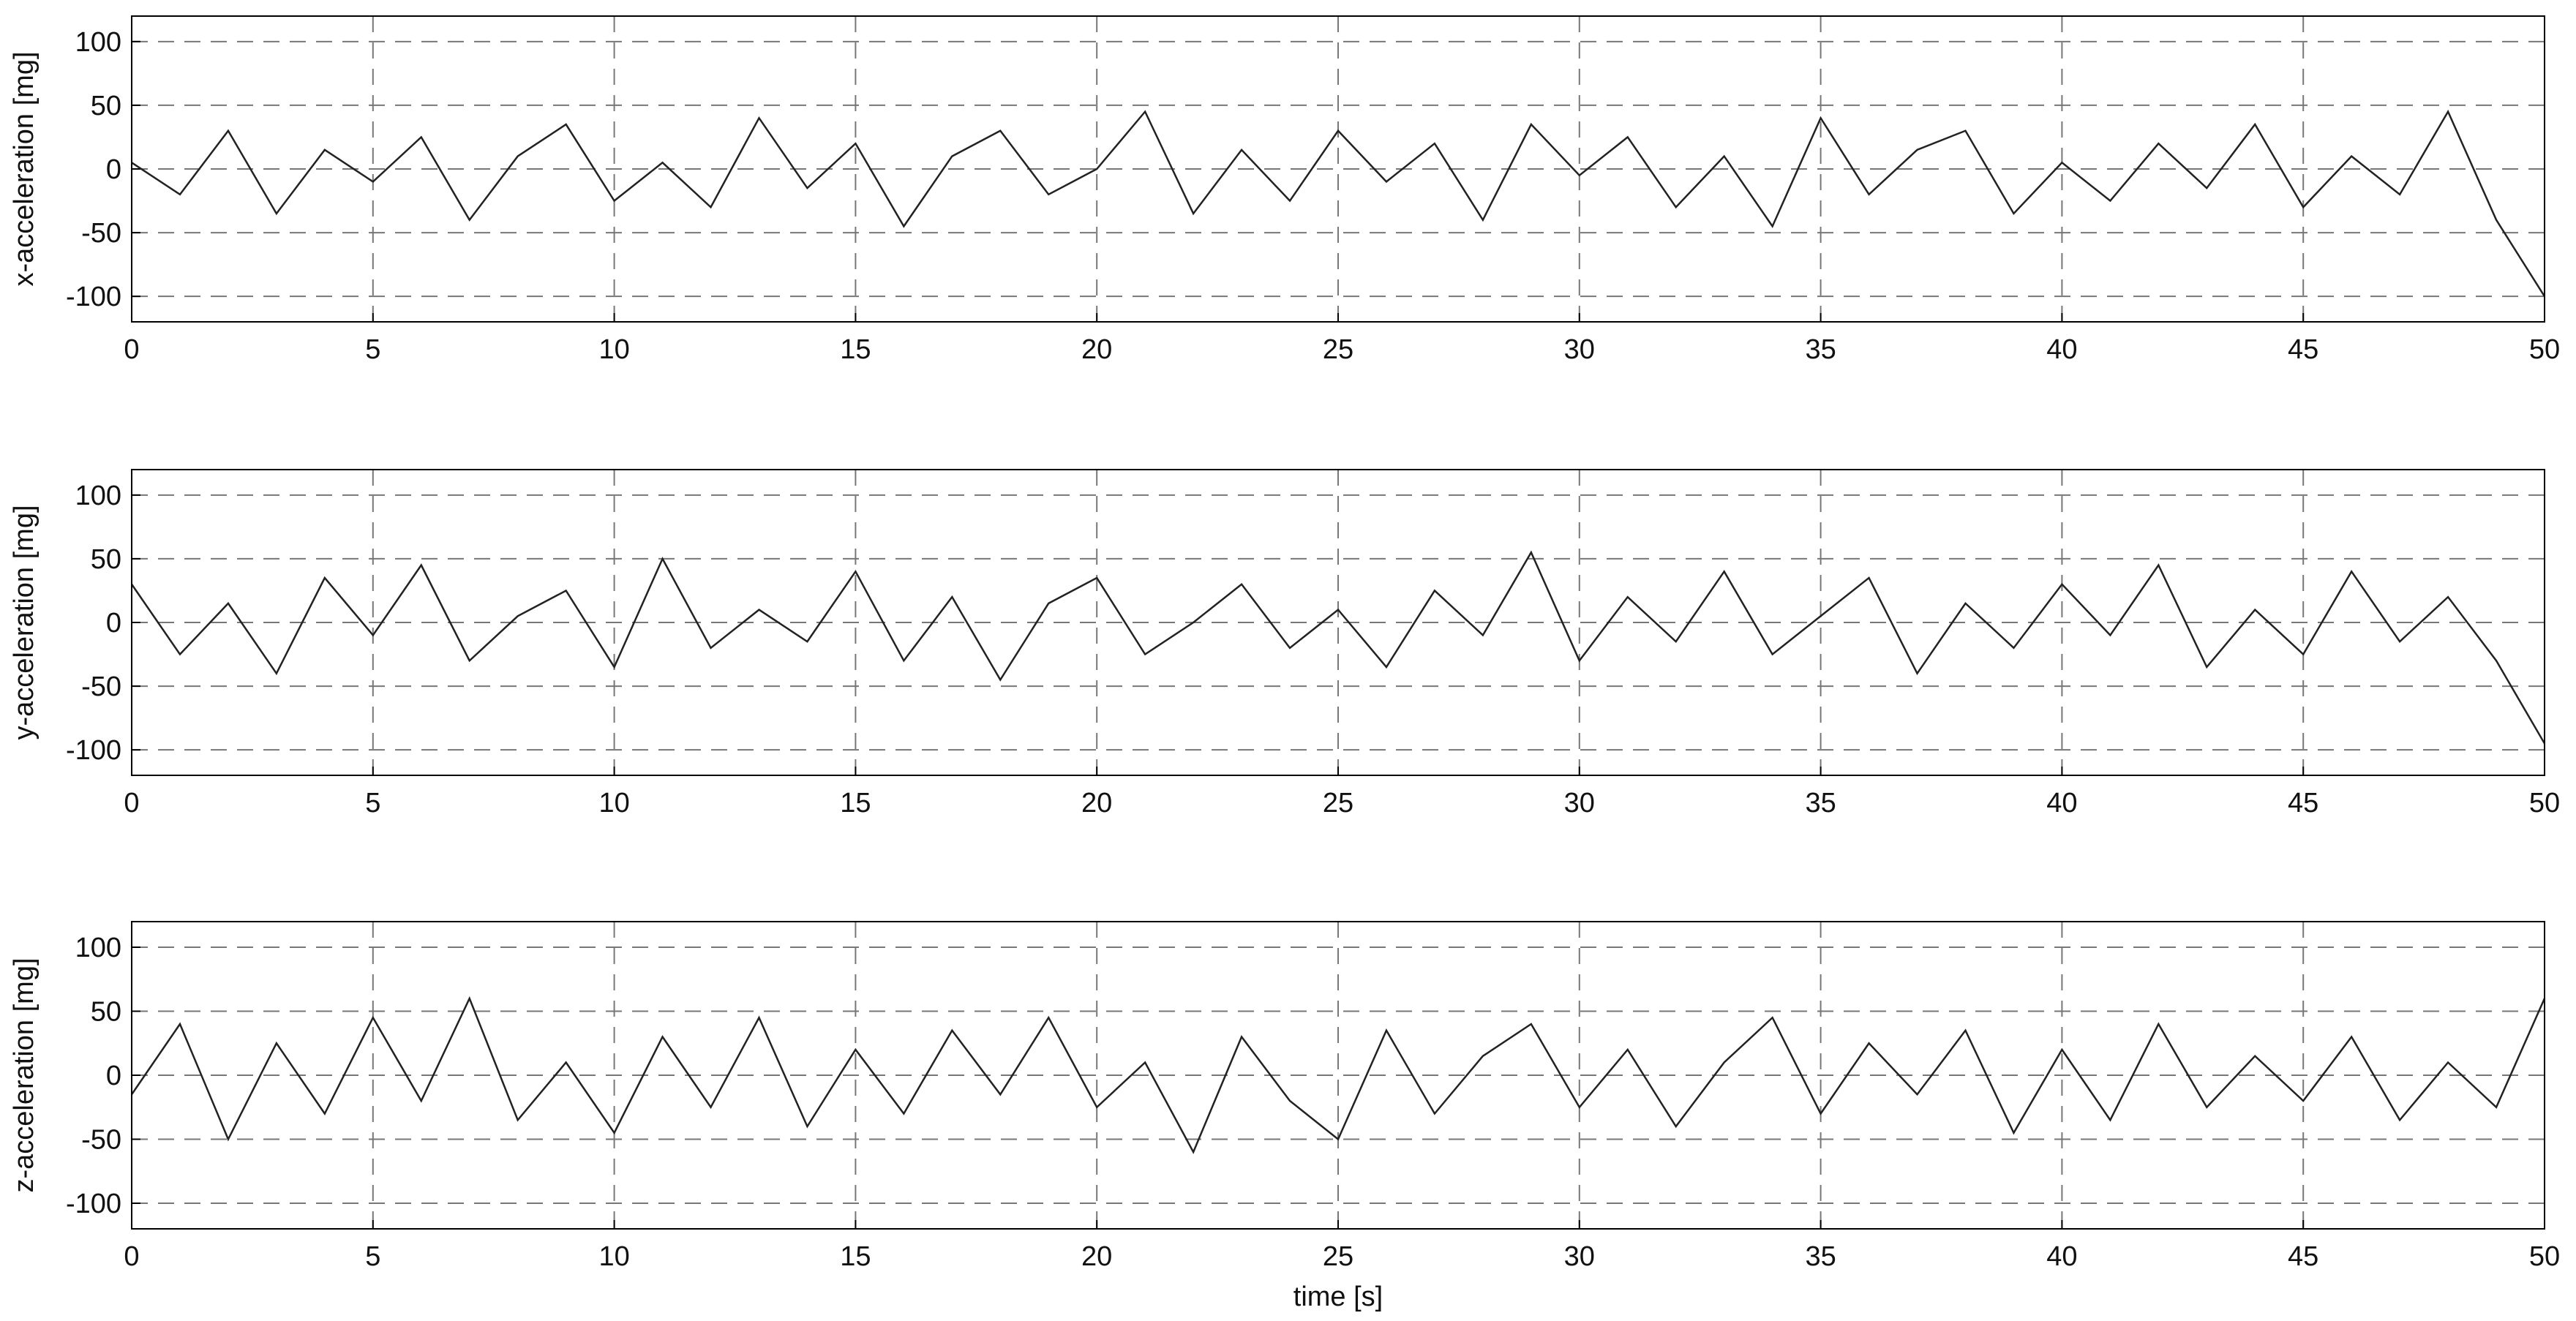  What do you see at coordinates (25, 168) in the screenshot?
I see `y-axis-label: x-acceleration [mg]` at bounding box center [25, 168].